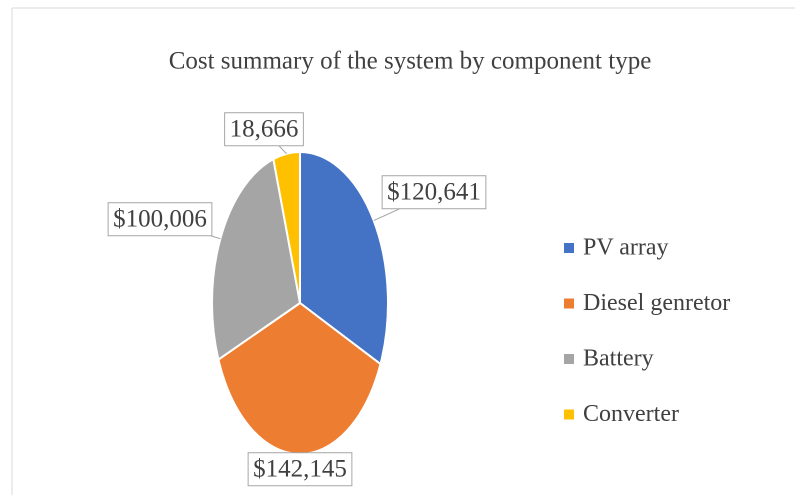 This screenshot has height=495, width=795. I want to click on legend-label: PV array, so click(626, 248).